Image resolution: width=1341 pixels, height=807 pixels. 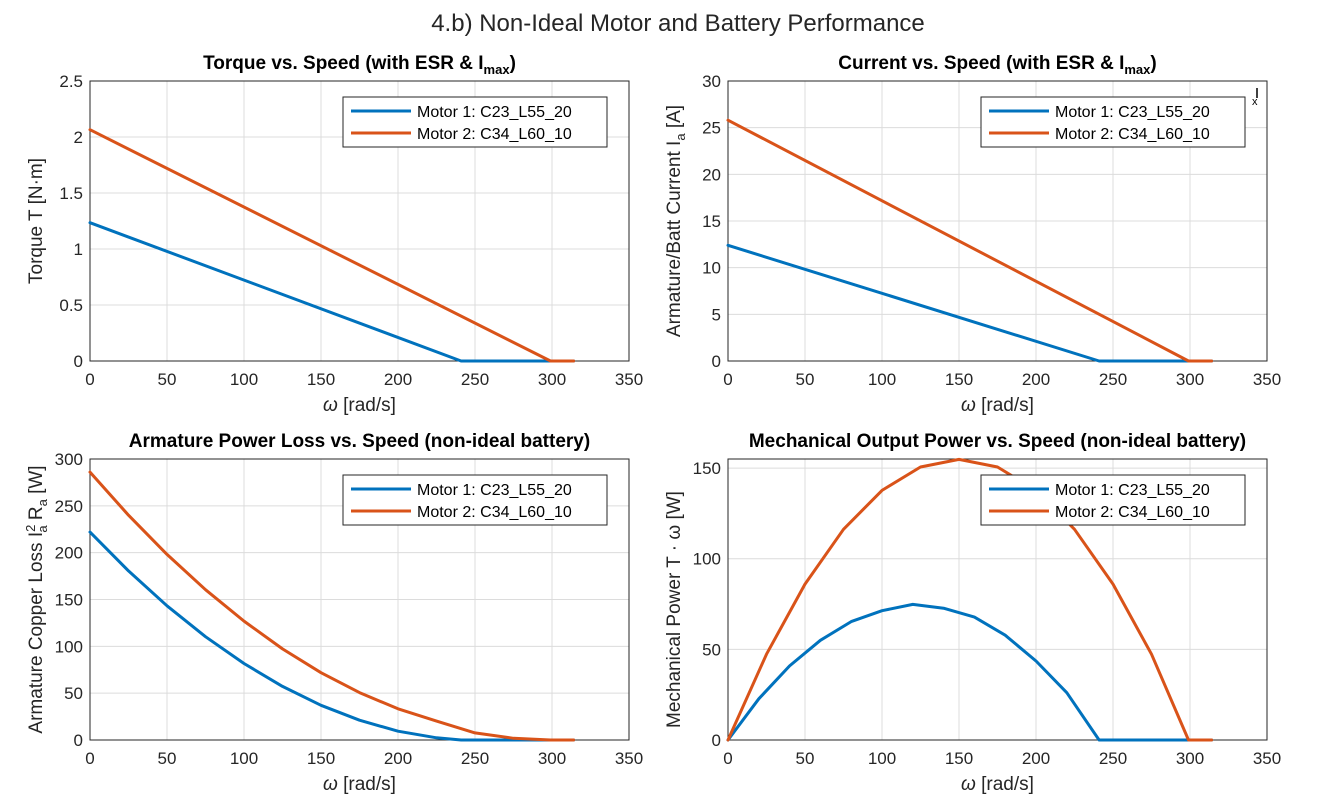 I want to click on svg-text: x, so click(x=1255, y=102).